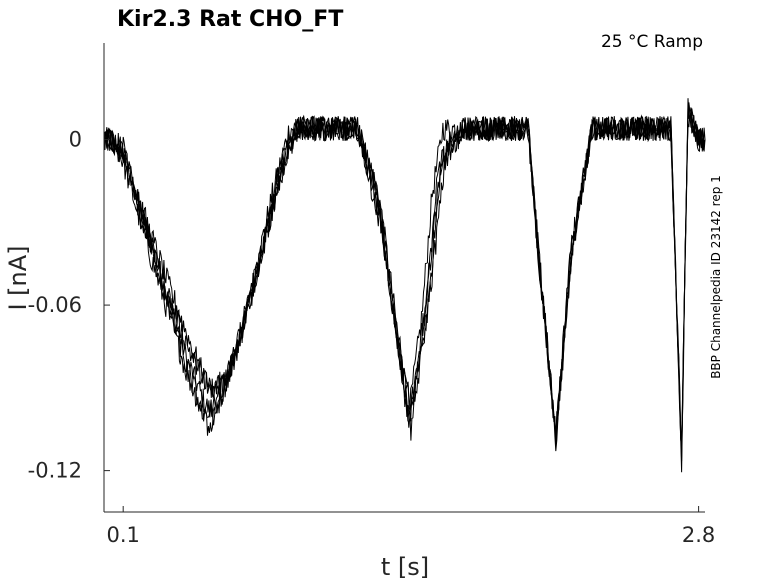 This screenshot has width=778, height=583. Describe the element at coordinates (410, 526) in the screenshot. I see `x-ticks-group: 0.1 2.8` at that location.